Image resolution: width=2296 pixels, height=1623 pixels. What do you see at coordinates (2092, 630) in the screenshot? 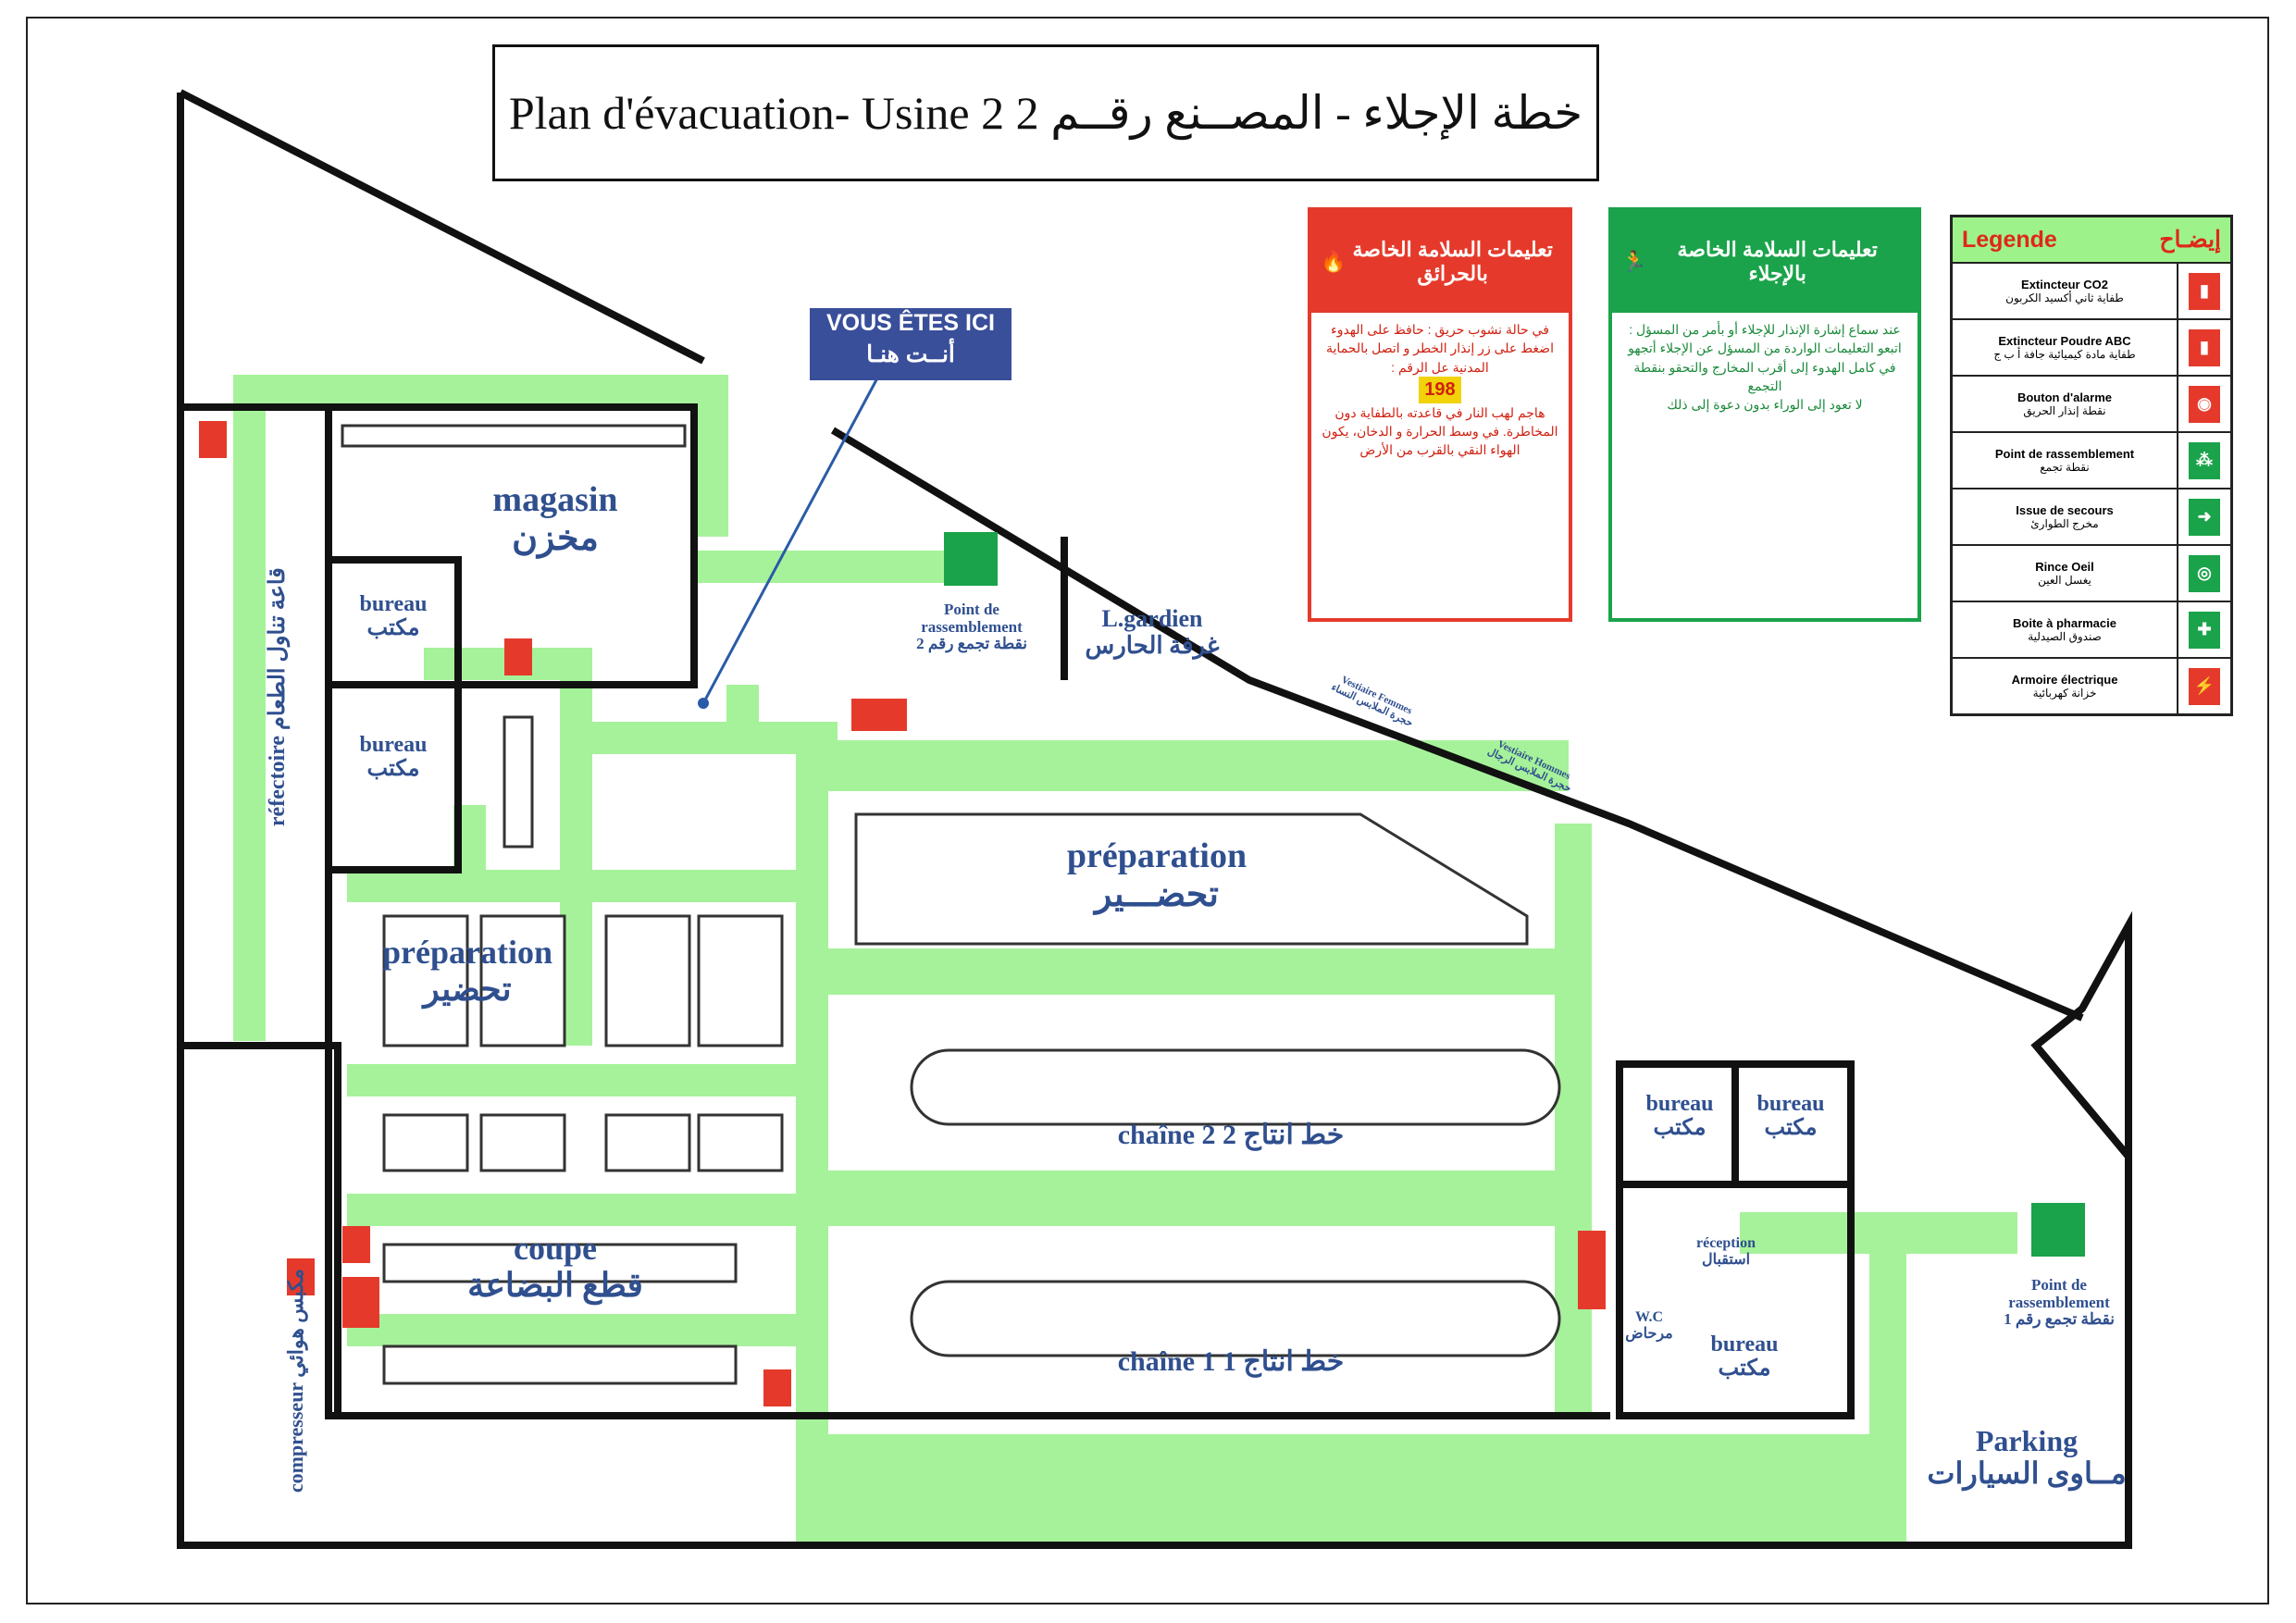
I see `legend-row: Boite à pharmacie صندوق الصيدلية ✚` at bounding box center [2092, 630].